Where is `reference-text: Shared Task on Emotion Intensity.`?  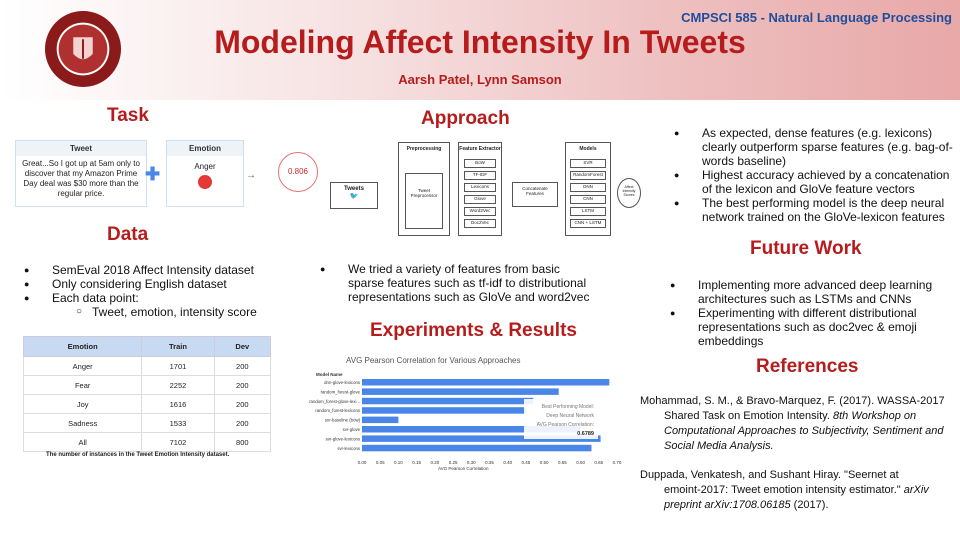 reference-text: Shared Task on Emotion Intensity. is located at coordinates (747, 416).